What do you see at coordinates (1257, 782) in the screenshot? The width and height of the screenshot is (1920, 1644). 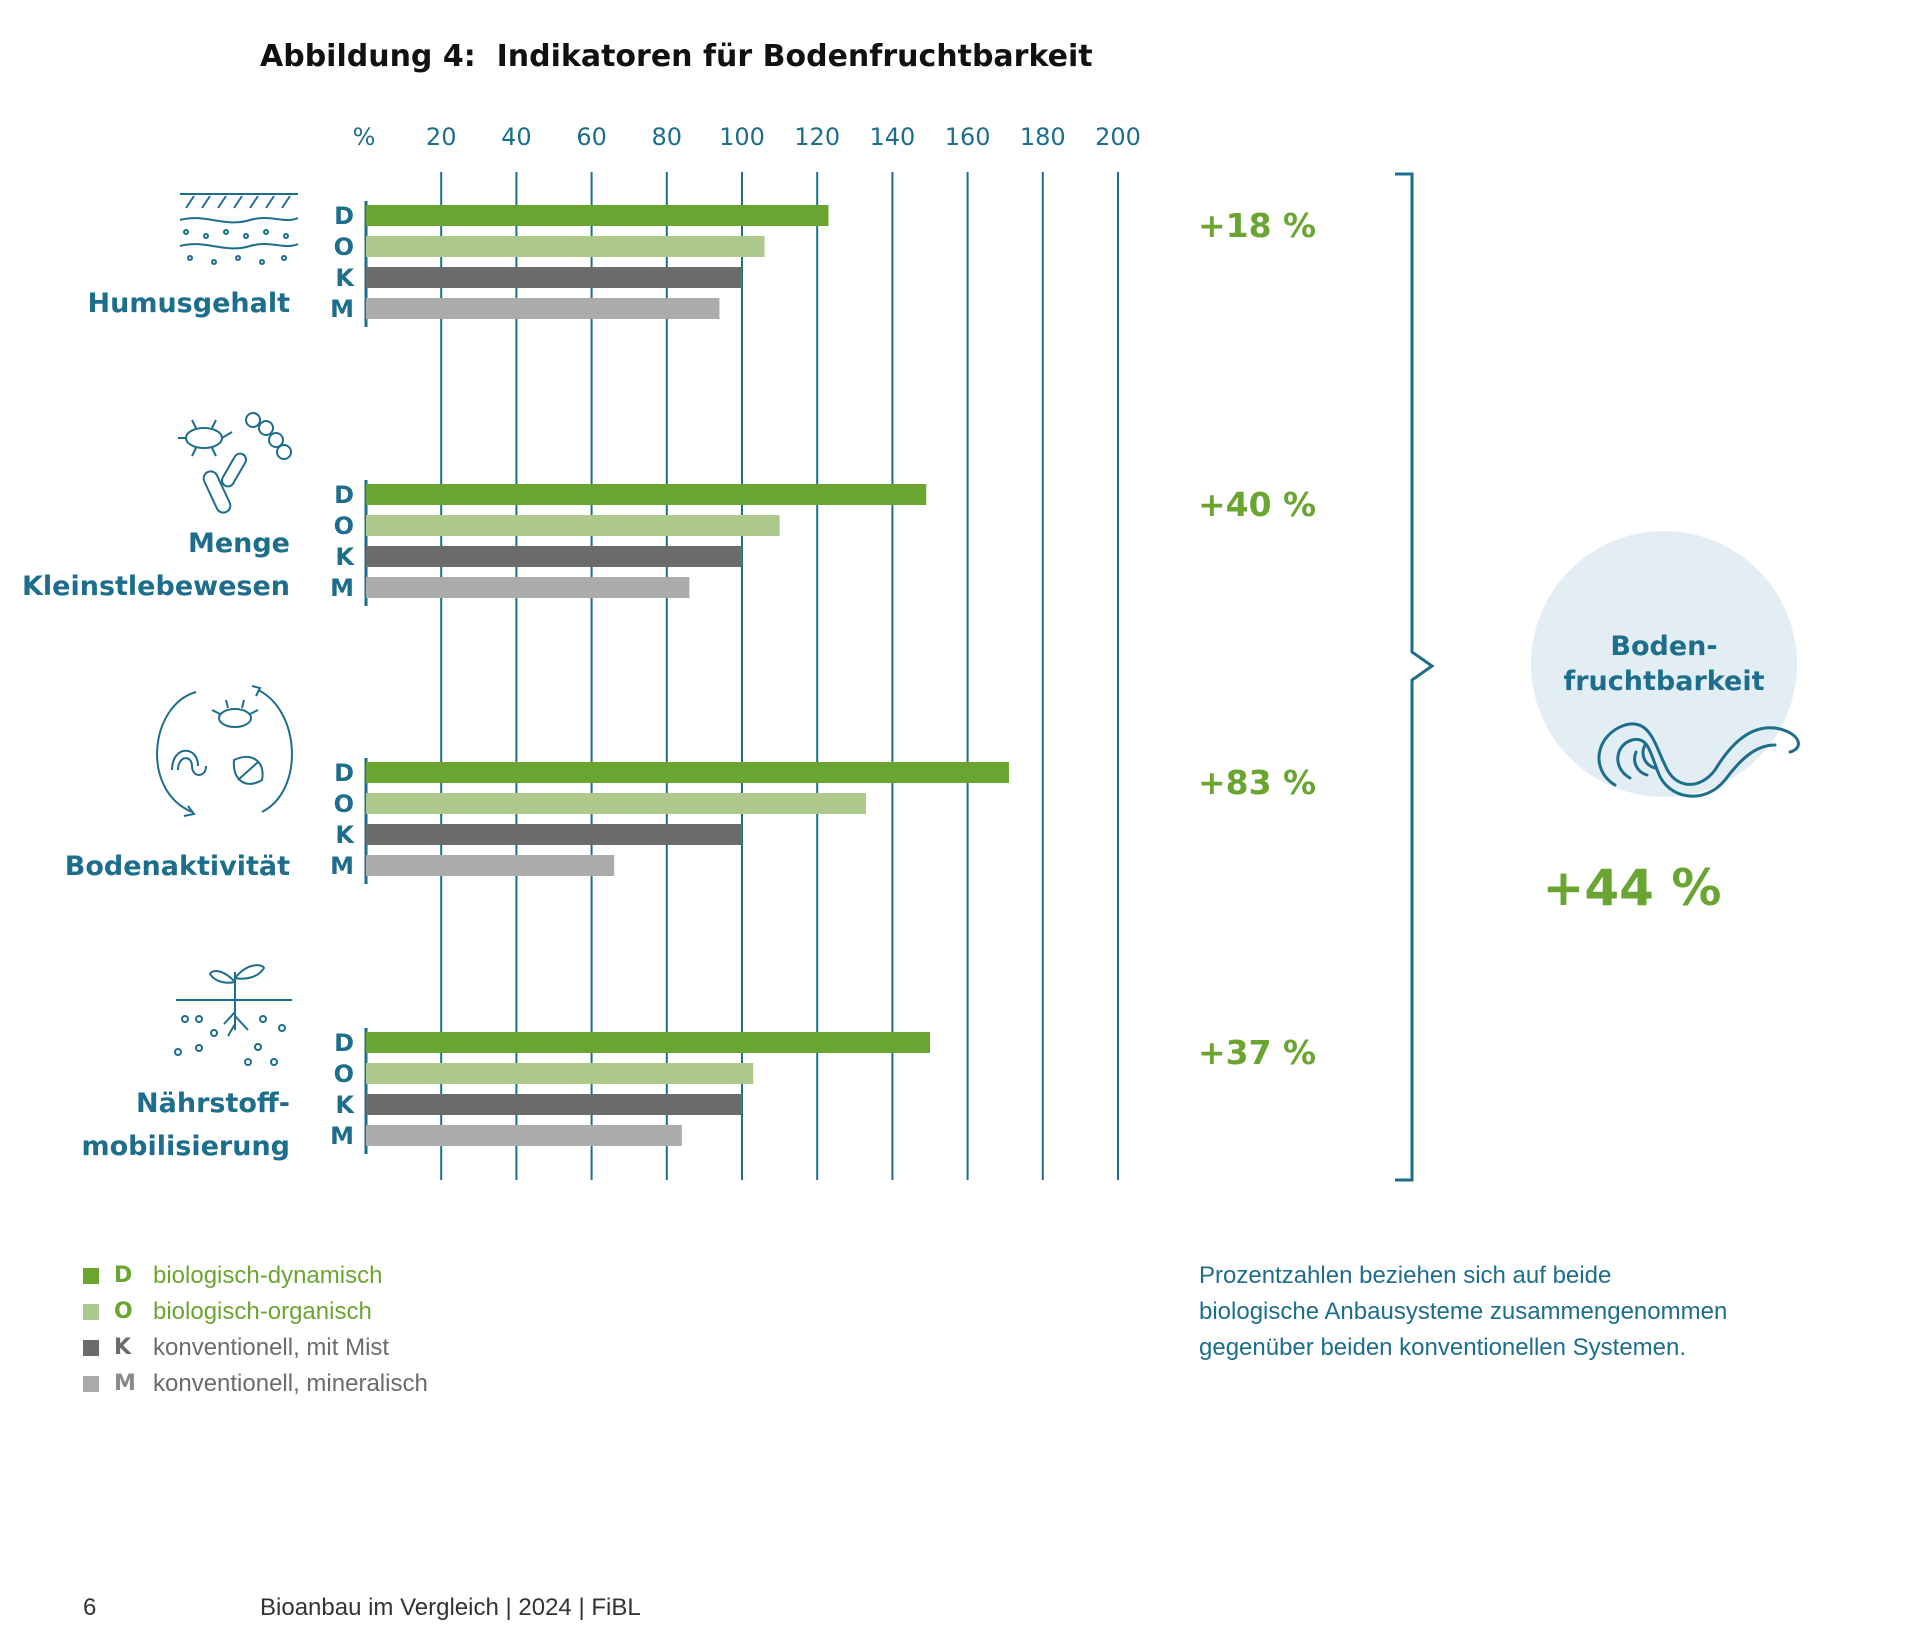 I see `change-label: +83 %` at bounding box center [1257, 782].